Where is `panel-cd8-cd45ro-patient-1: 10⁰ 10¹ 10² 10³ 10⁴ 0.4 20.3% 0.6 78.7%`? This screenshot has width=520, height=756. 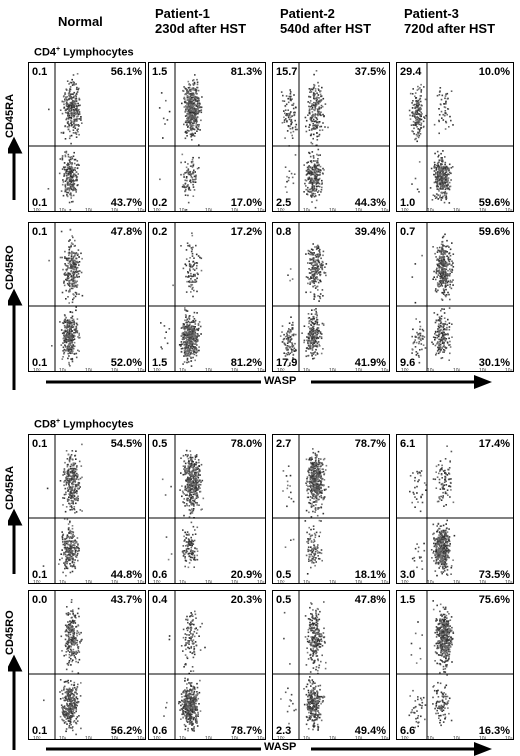
panel-cd8-cd45ro-patient-1: 10⁰ 10¹ 10² 10³ 10⁴ 0.4 20.3% 0.6 78.7% is located at coordinates (207, 665).